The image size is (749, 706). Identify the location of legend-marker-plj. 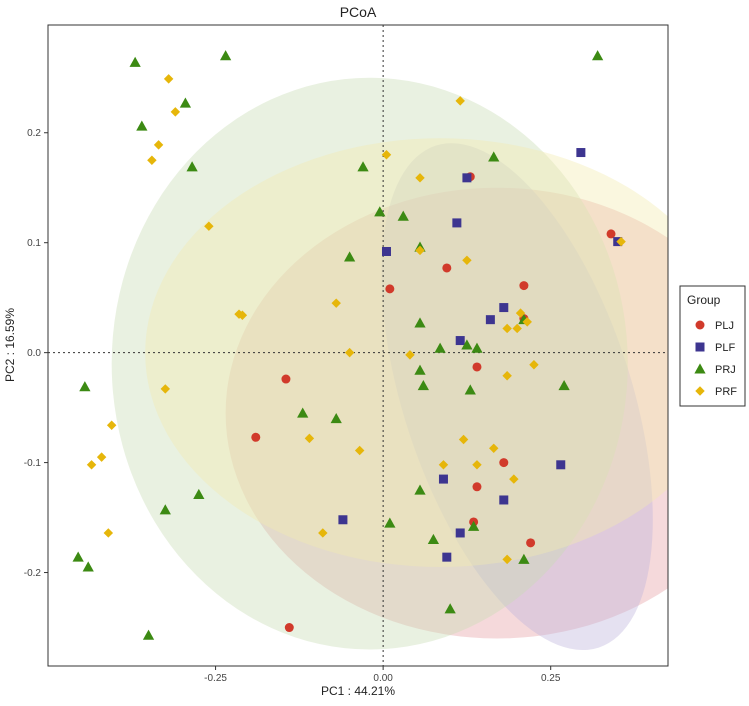
(700, 325).